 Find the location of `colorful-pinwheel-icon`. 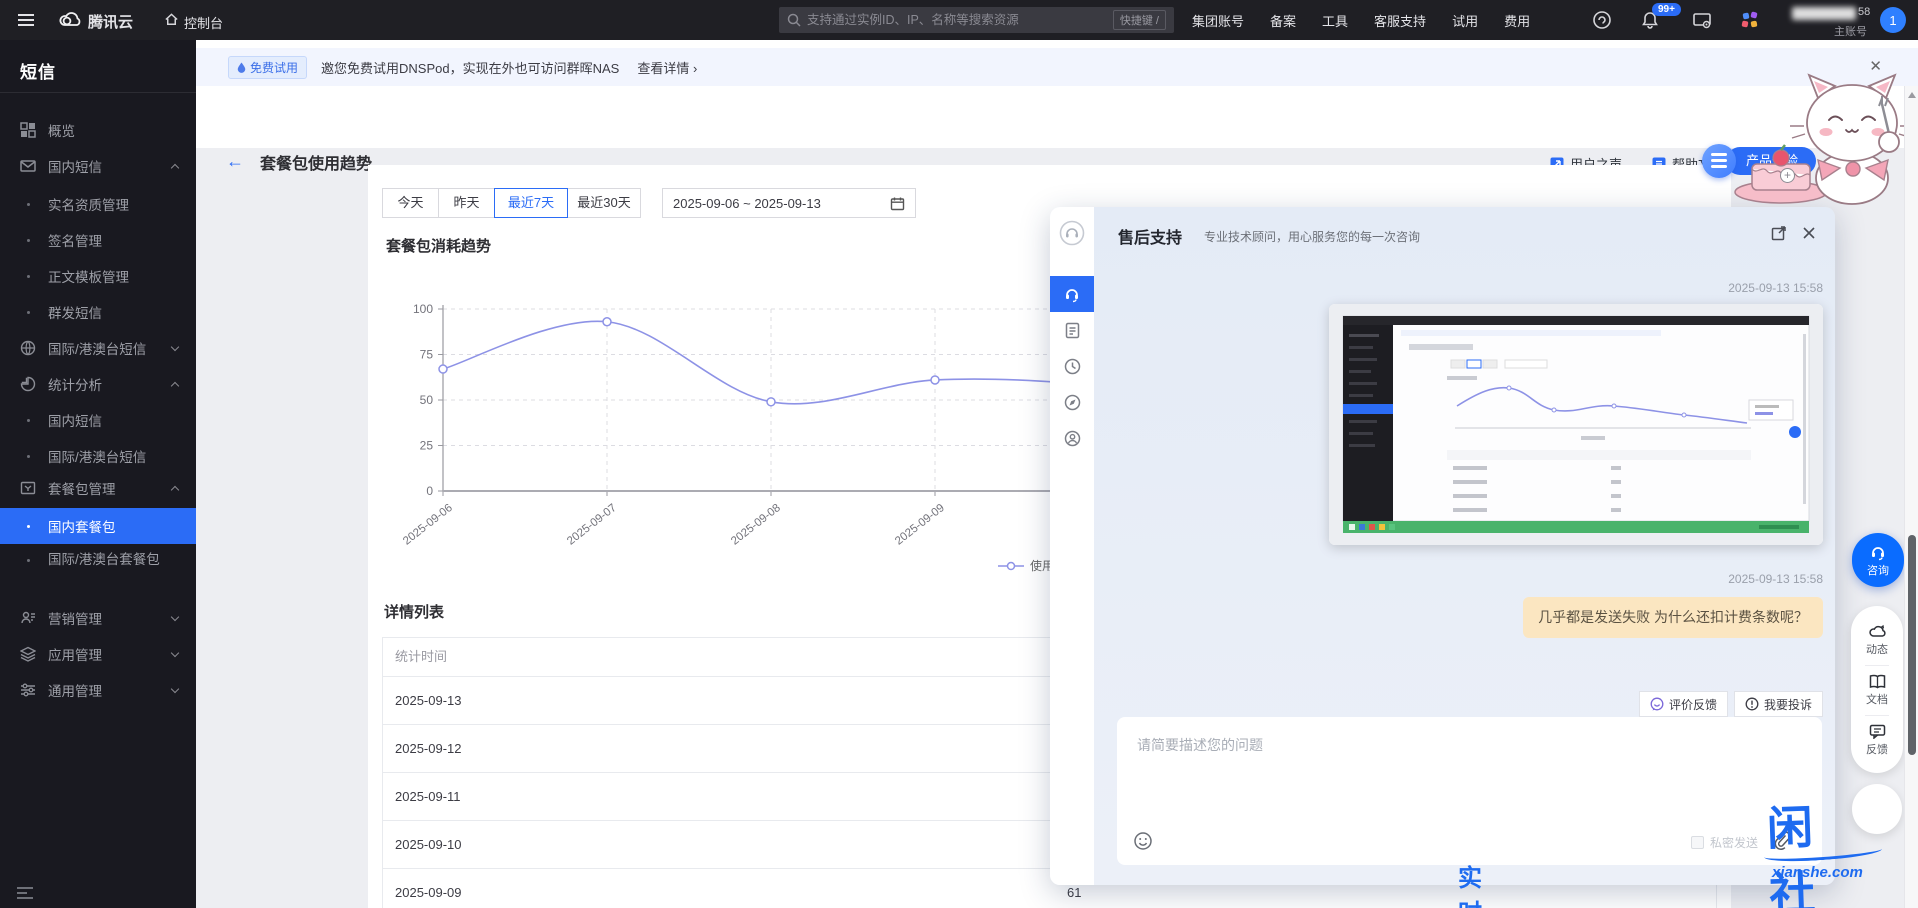

colorful-pinwheel-icon is located at coordinates (1750, 20).